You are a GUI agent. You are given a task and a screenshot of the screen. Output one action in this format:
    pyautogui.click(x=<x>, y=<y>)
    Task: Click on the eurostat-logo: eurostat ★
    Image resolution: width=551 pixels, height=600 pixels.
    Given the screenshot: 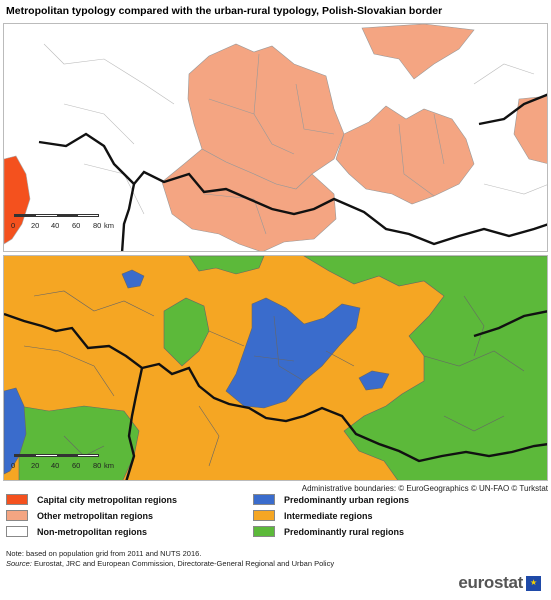 What is the action you would take?
    pyautogui.click(x=499, y=583)
    